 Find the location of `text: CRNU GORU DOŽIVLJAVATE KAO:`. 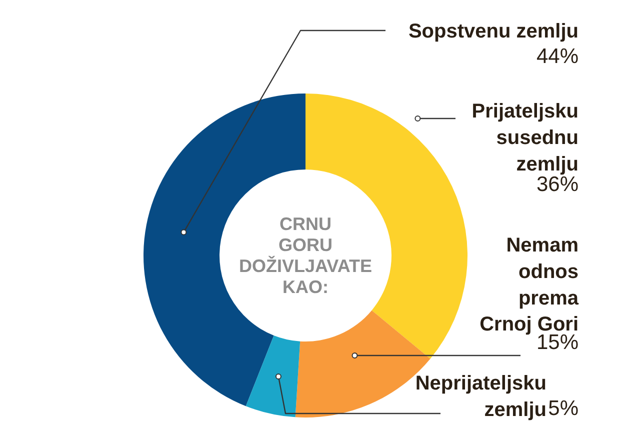

text: CRNU GORU DOŽIVLJAVATE KAO: is located at coordinates (305, 255).